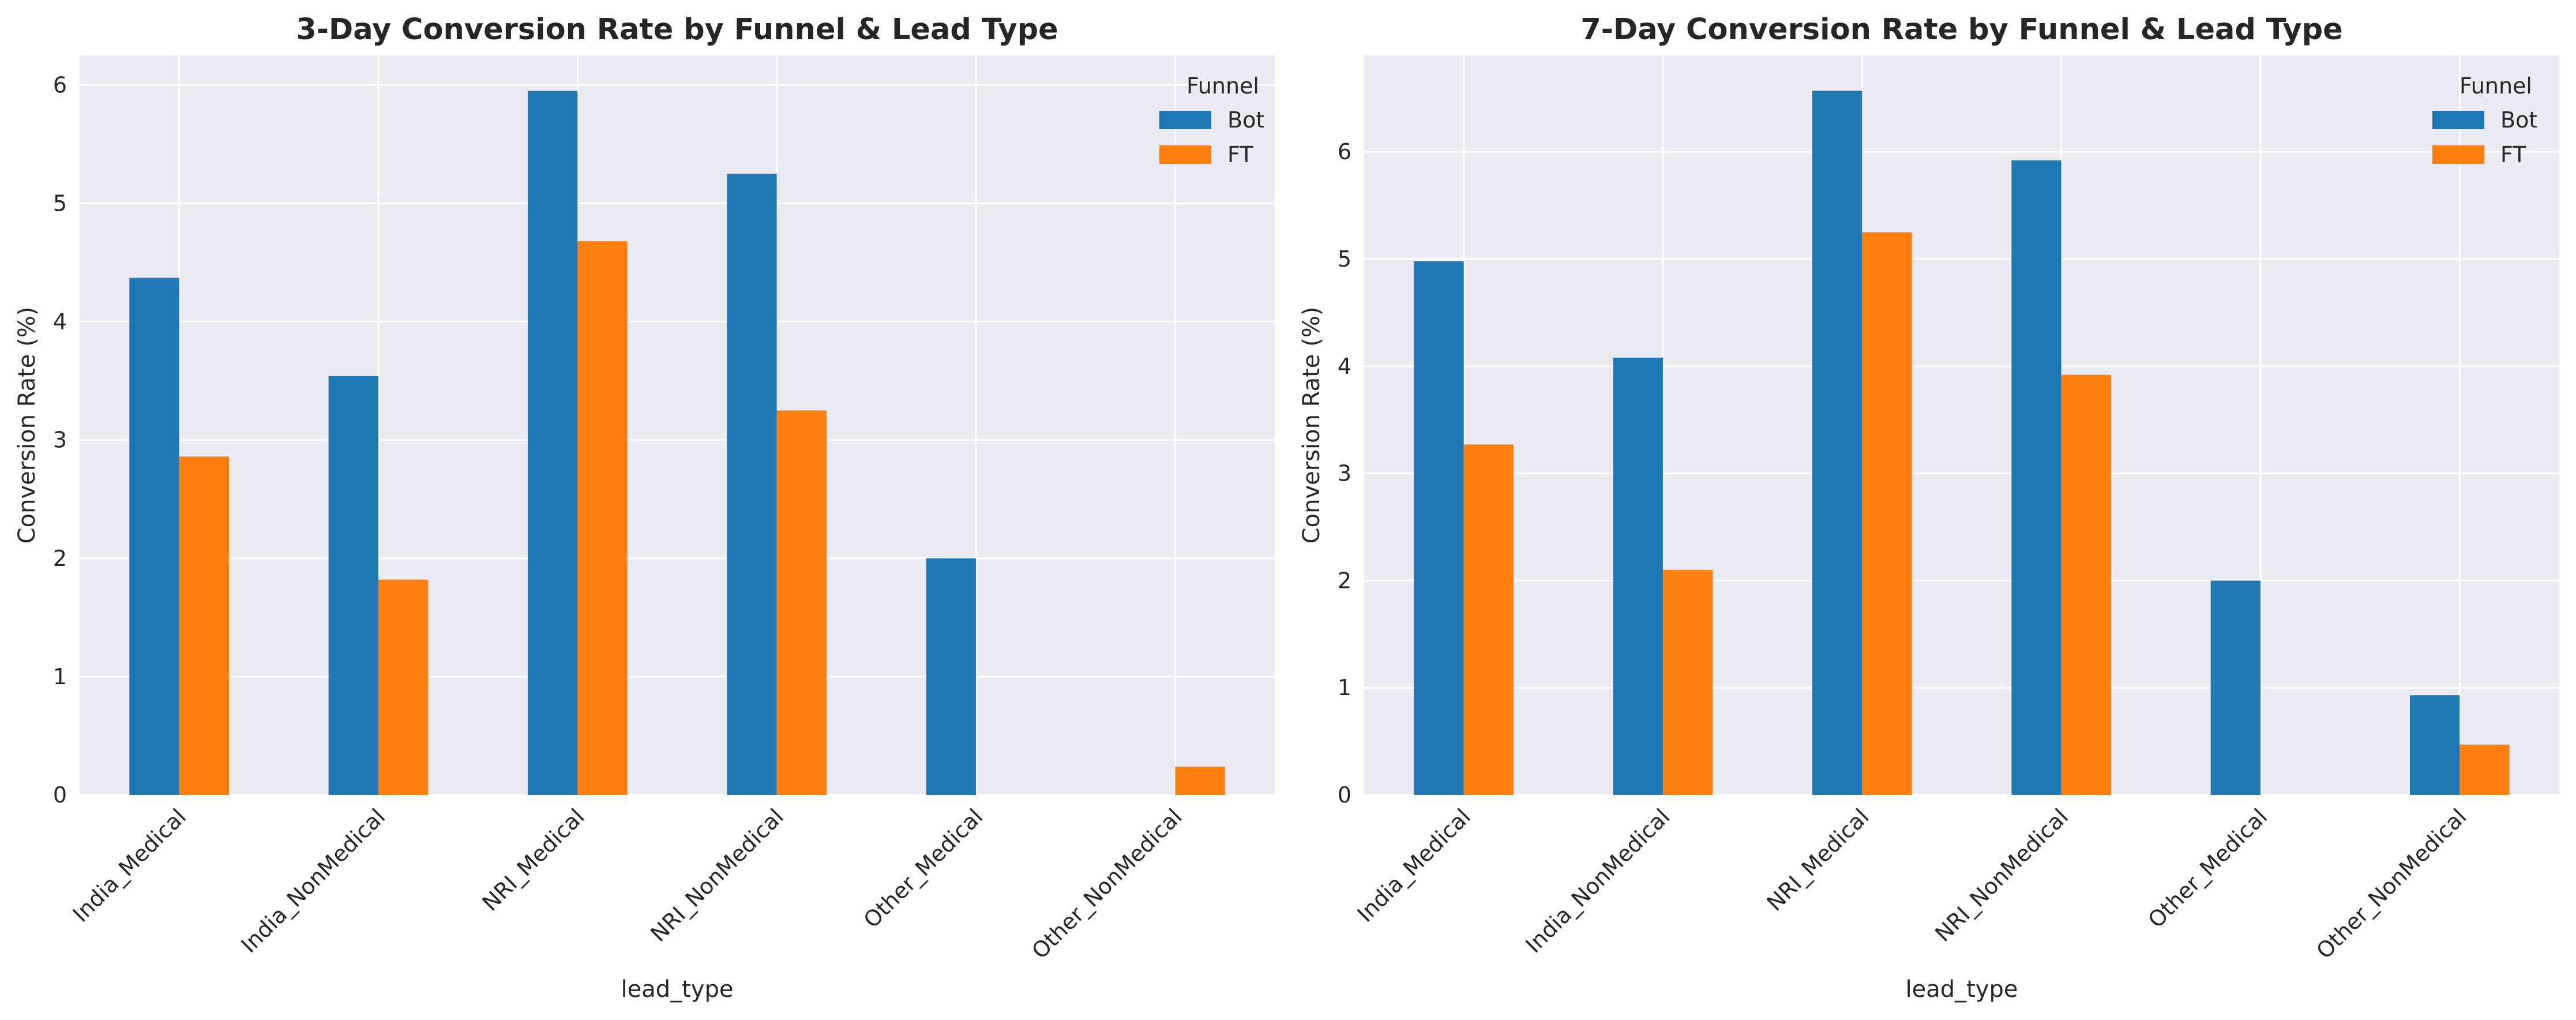  I want to click on bar-bot-other-nonmedical, so click(2435, 745).